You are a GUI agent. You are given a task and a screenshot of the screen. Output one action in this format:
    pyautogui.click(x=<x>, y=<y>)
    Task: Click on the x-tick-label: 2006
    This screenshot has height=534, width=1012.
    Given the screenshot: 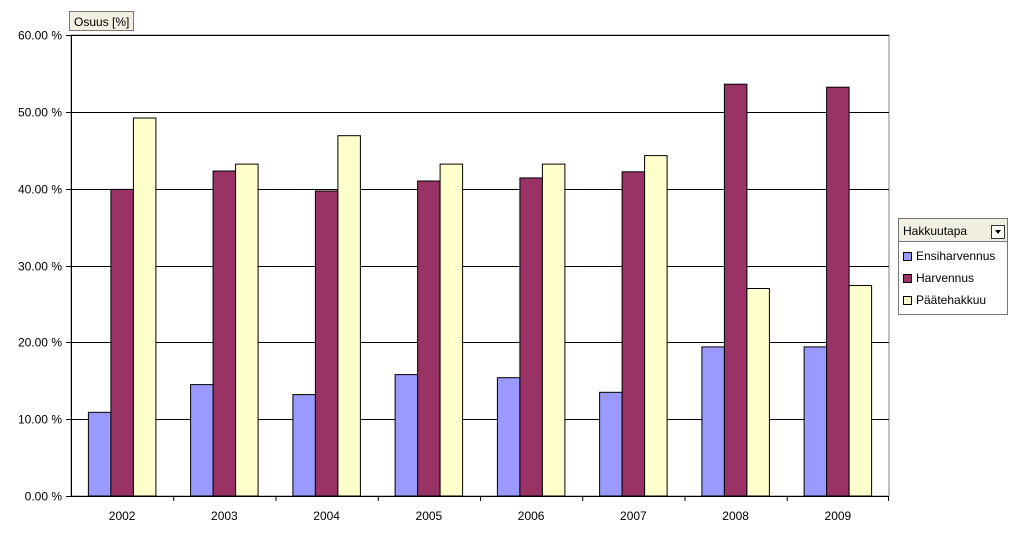 What is the action you would take?
    pyautogui.click(x=531, y=516)
    